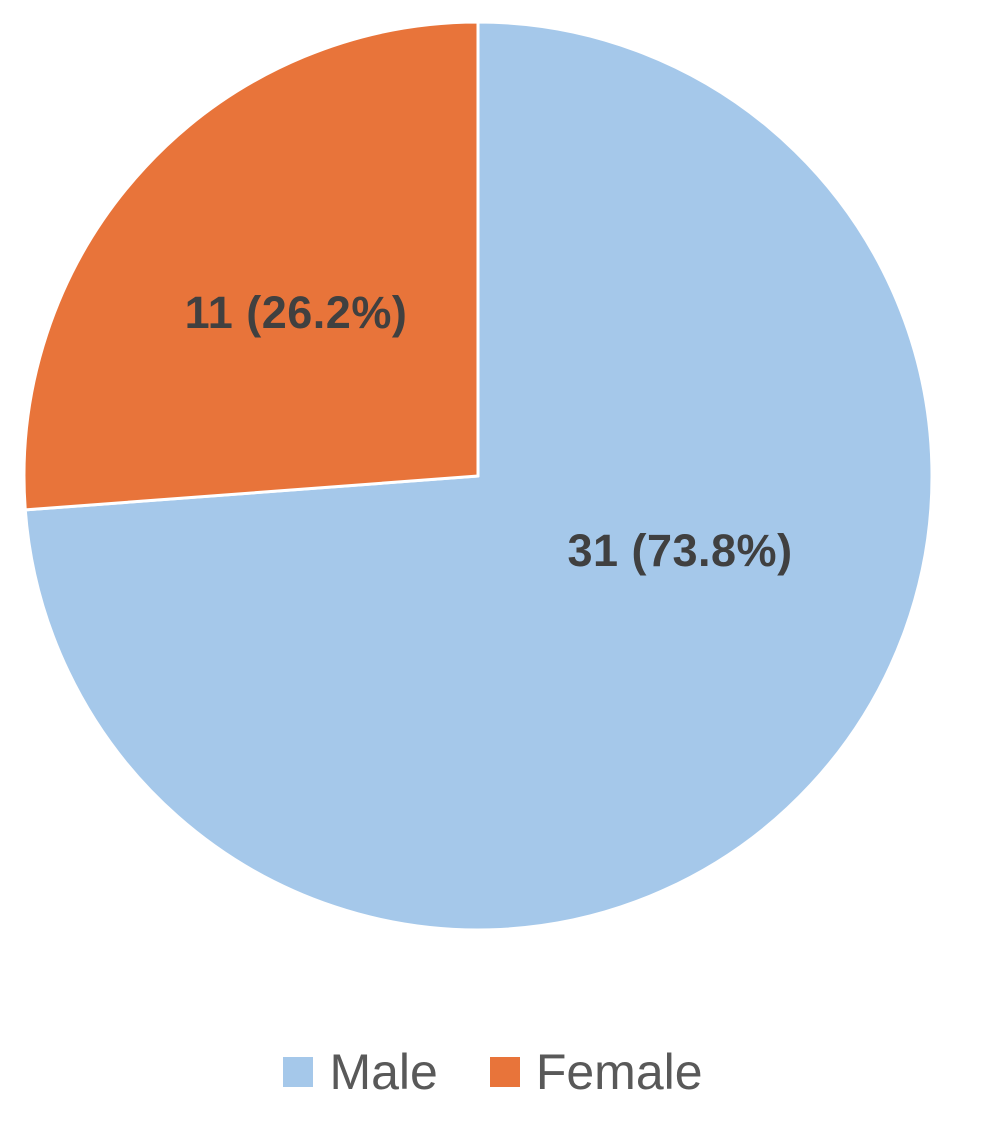  What do you see at coordinates (619, 1072) in the screenshot?
I see `legend-label-female: Female` at bounding box center [619, 1072].